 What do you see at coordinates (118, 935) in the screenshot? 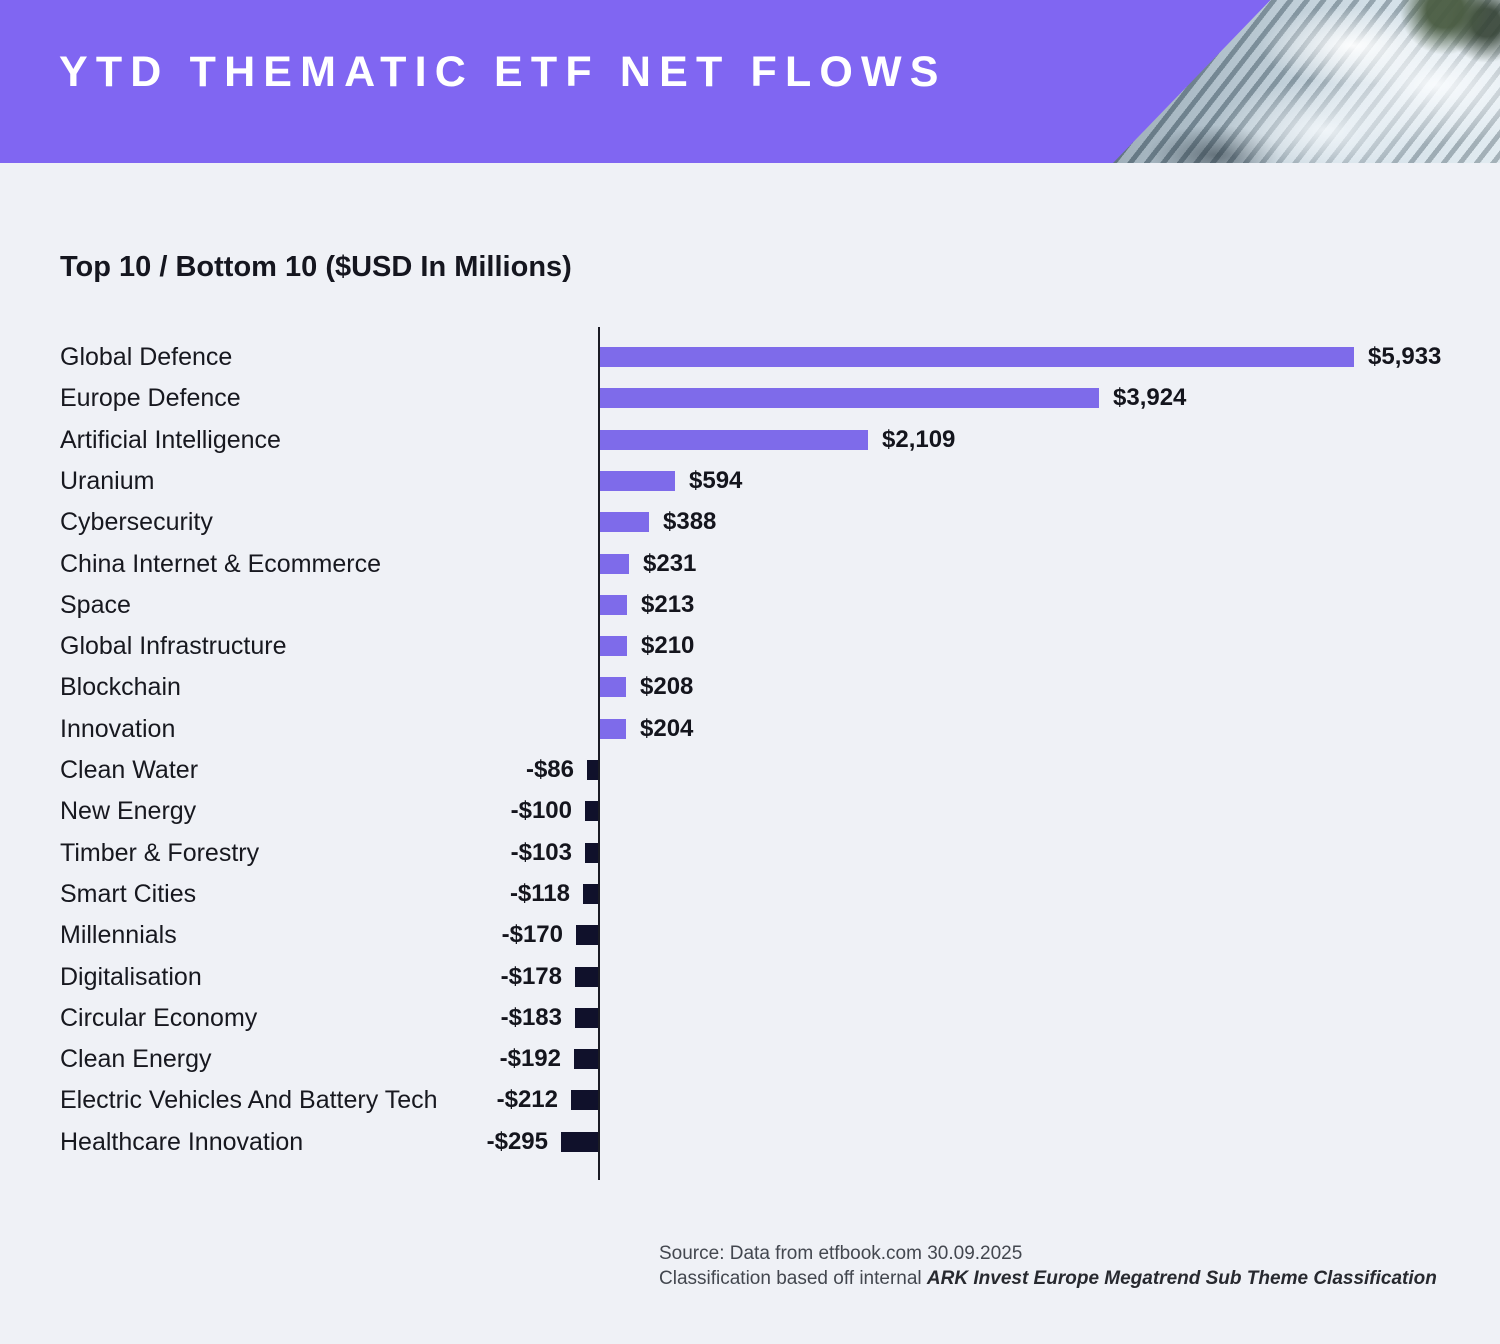
I see `category-label: Millennials` at bounding box center [118, 935].